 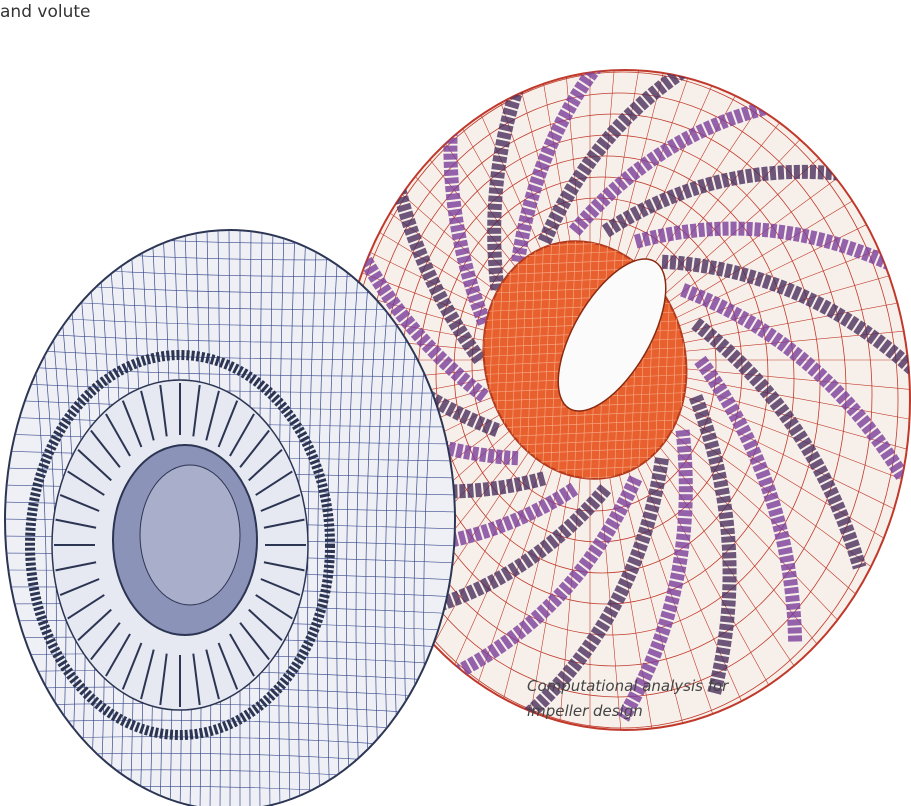 I want to click on caption-line: impeller design, so click(x=585, y=711).